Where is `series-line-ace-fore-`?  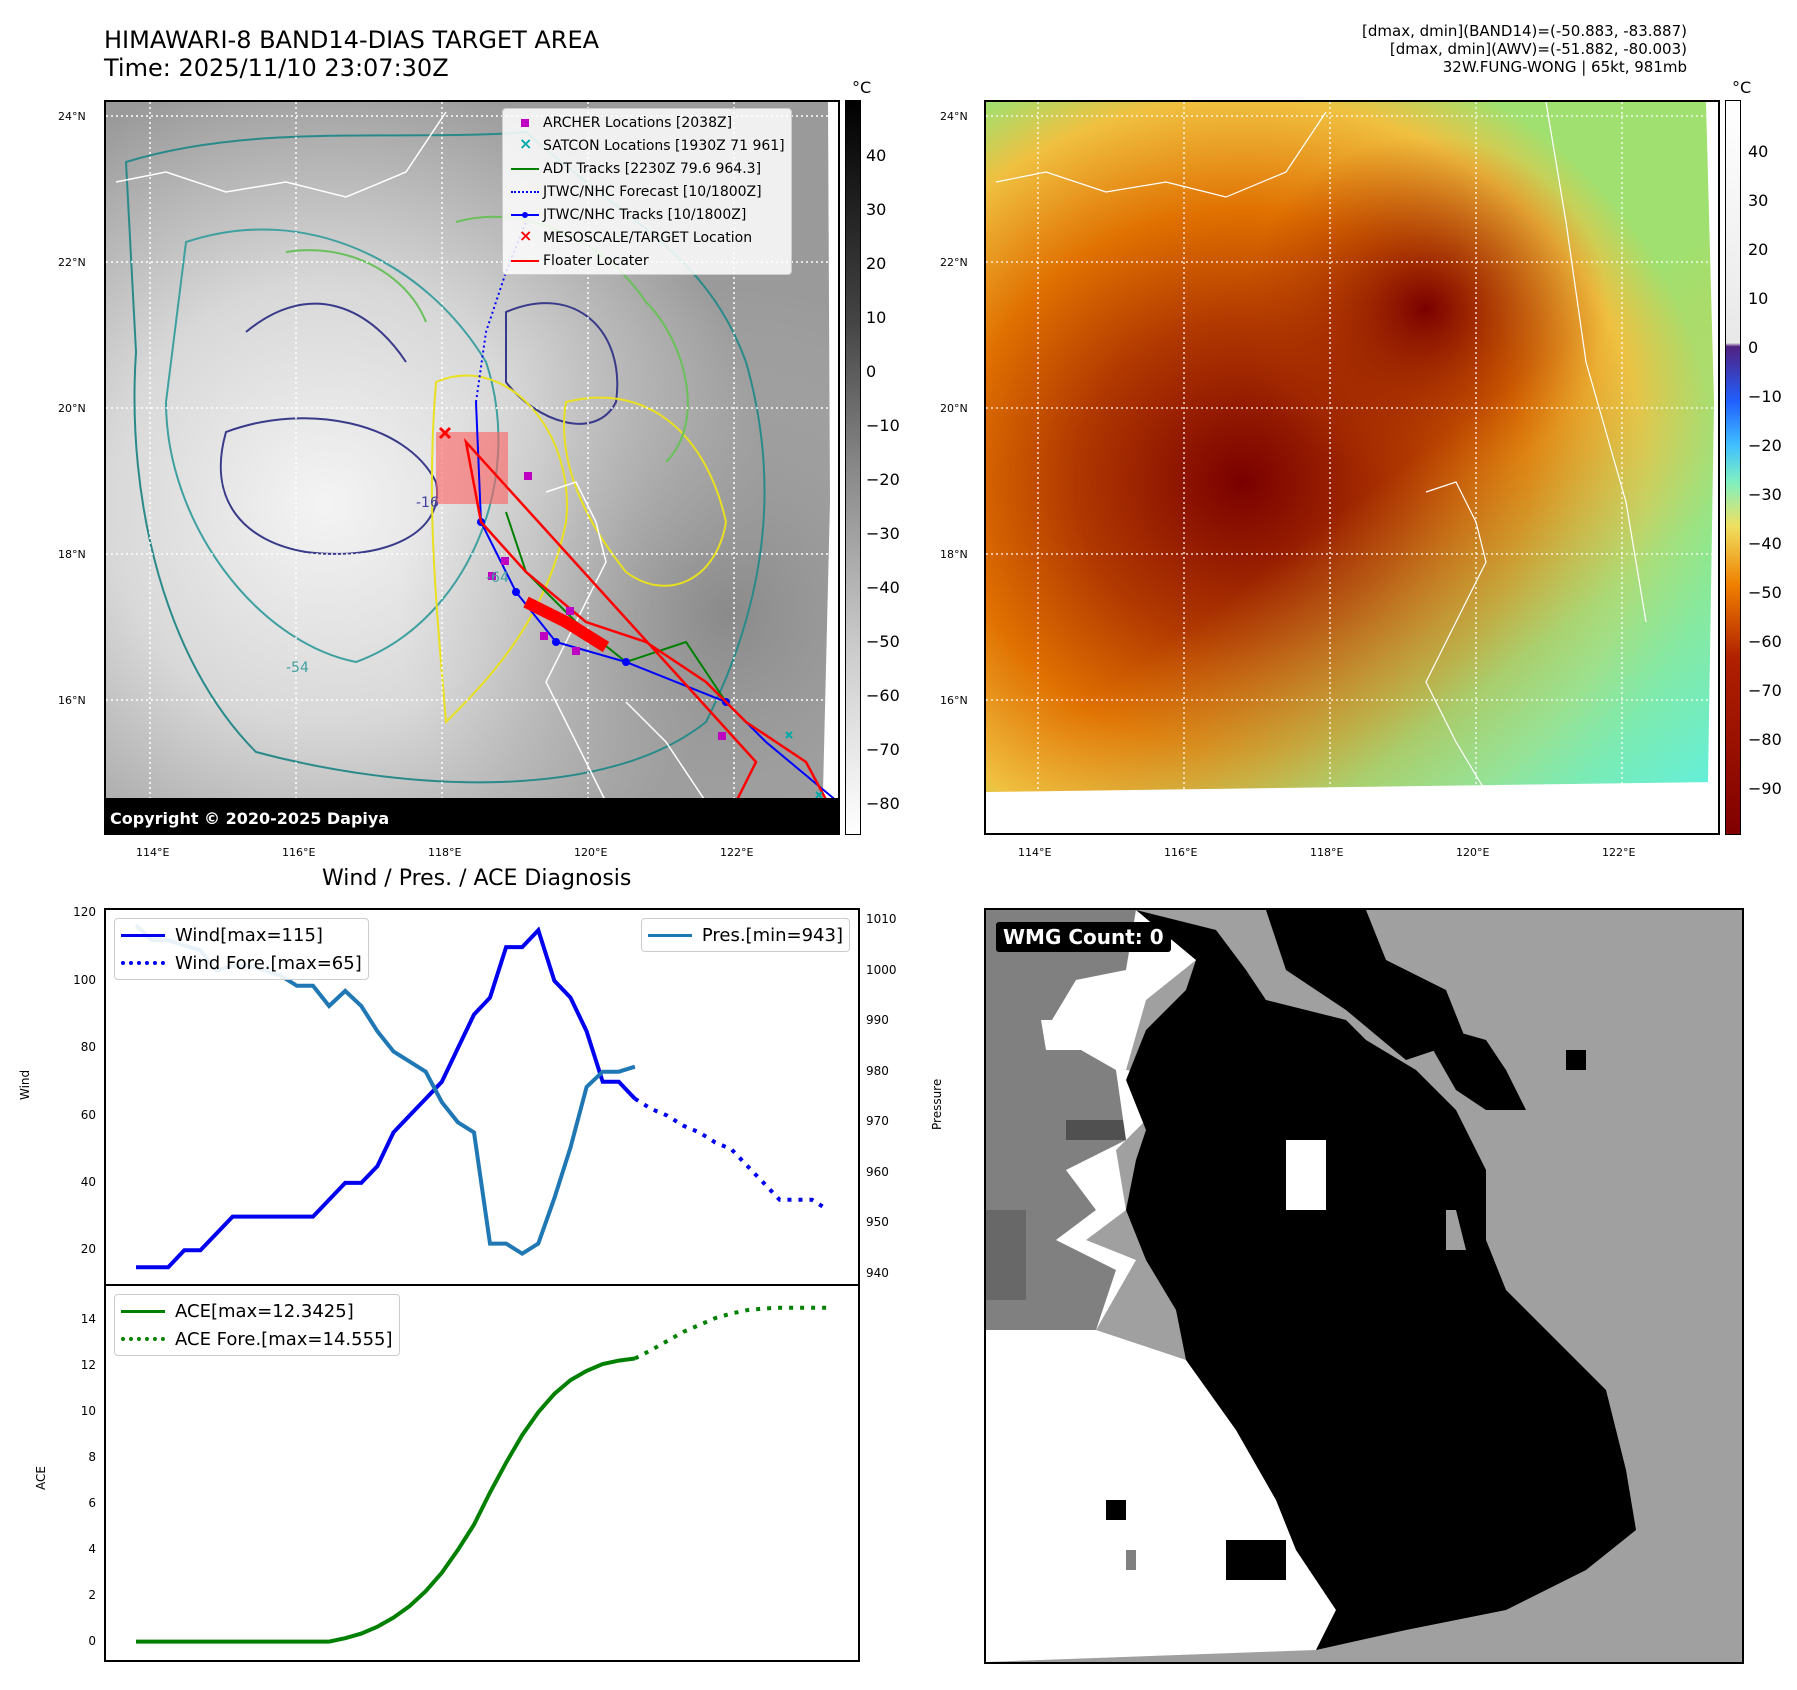 series-line-ace-fore- is located at coordinates (730, 1333).